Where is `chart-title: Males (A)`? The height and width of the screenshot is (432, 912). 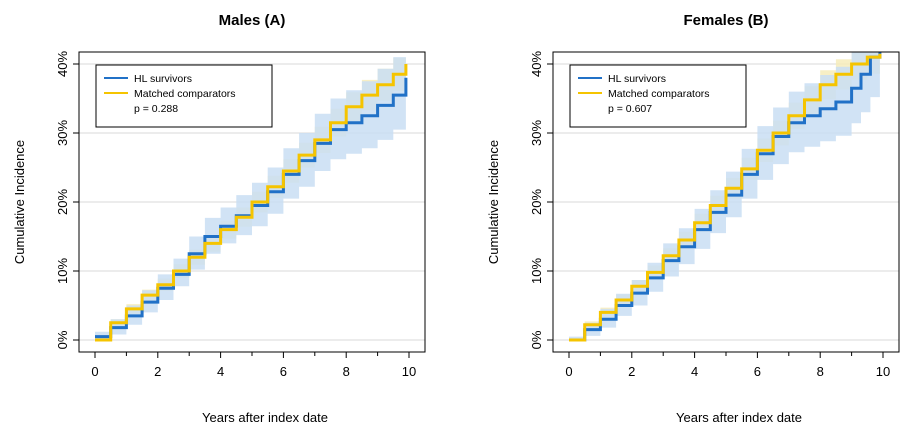 chart-title: Males (A) is located at coordinates (252, 20).